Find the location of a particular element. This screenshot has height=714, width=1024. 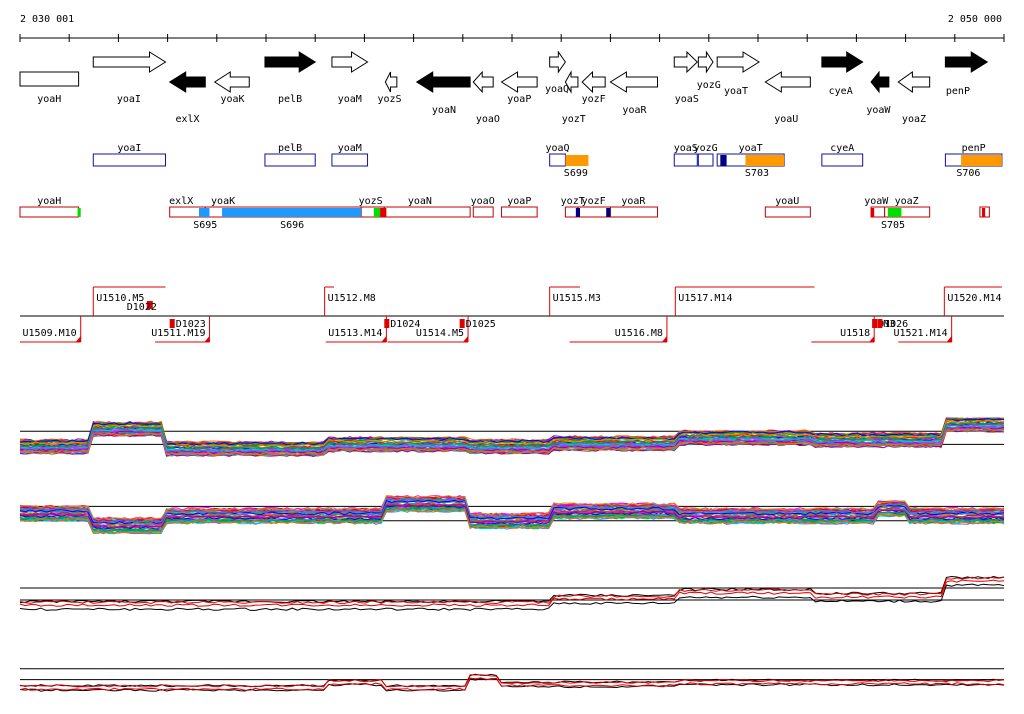

minus-feature-S696 is located at coordinates (292, 212).